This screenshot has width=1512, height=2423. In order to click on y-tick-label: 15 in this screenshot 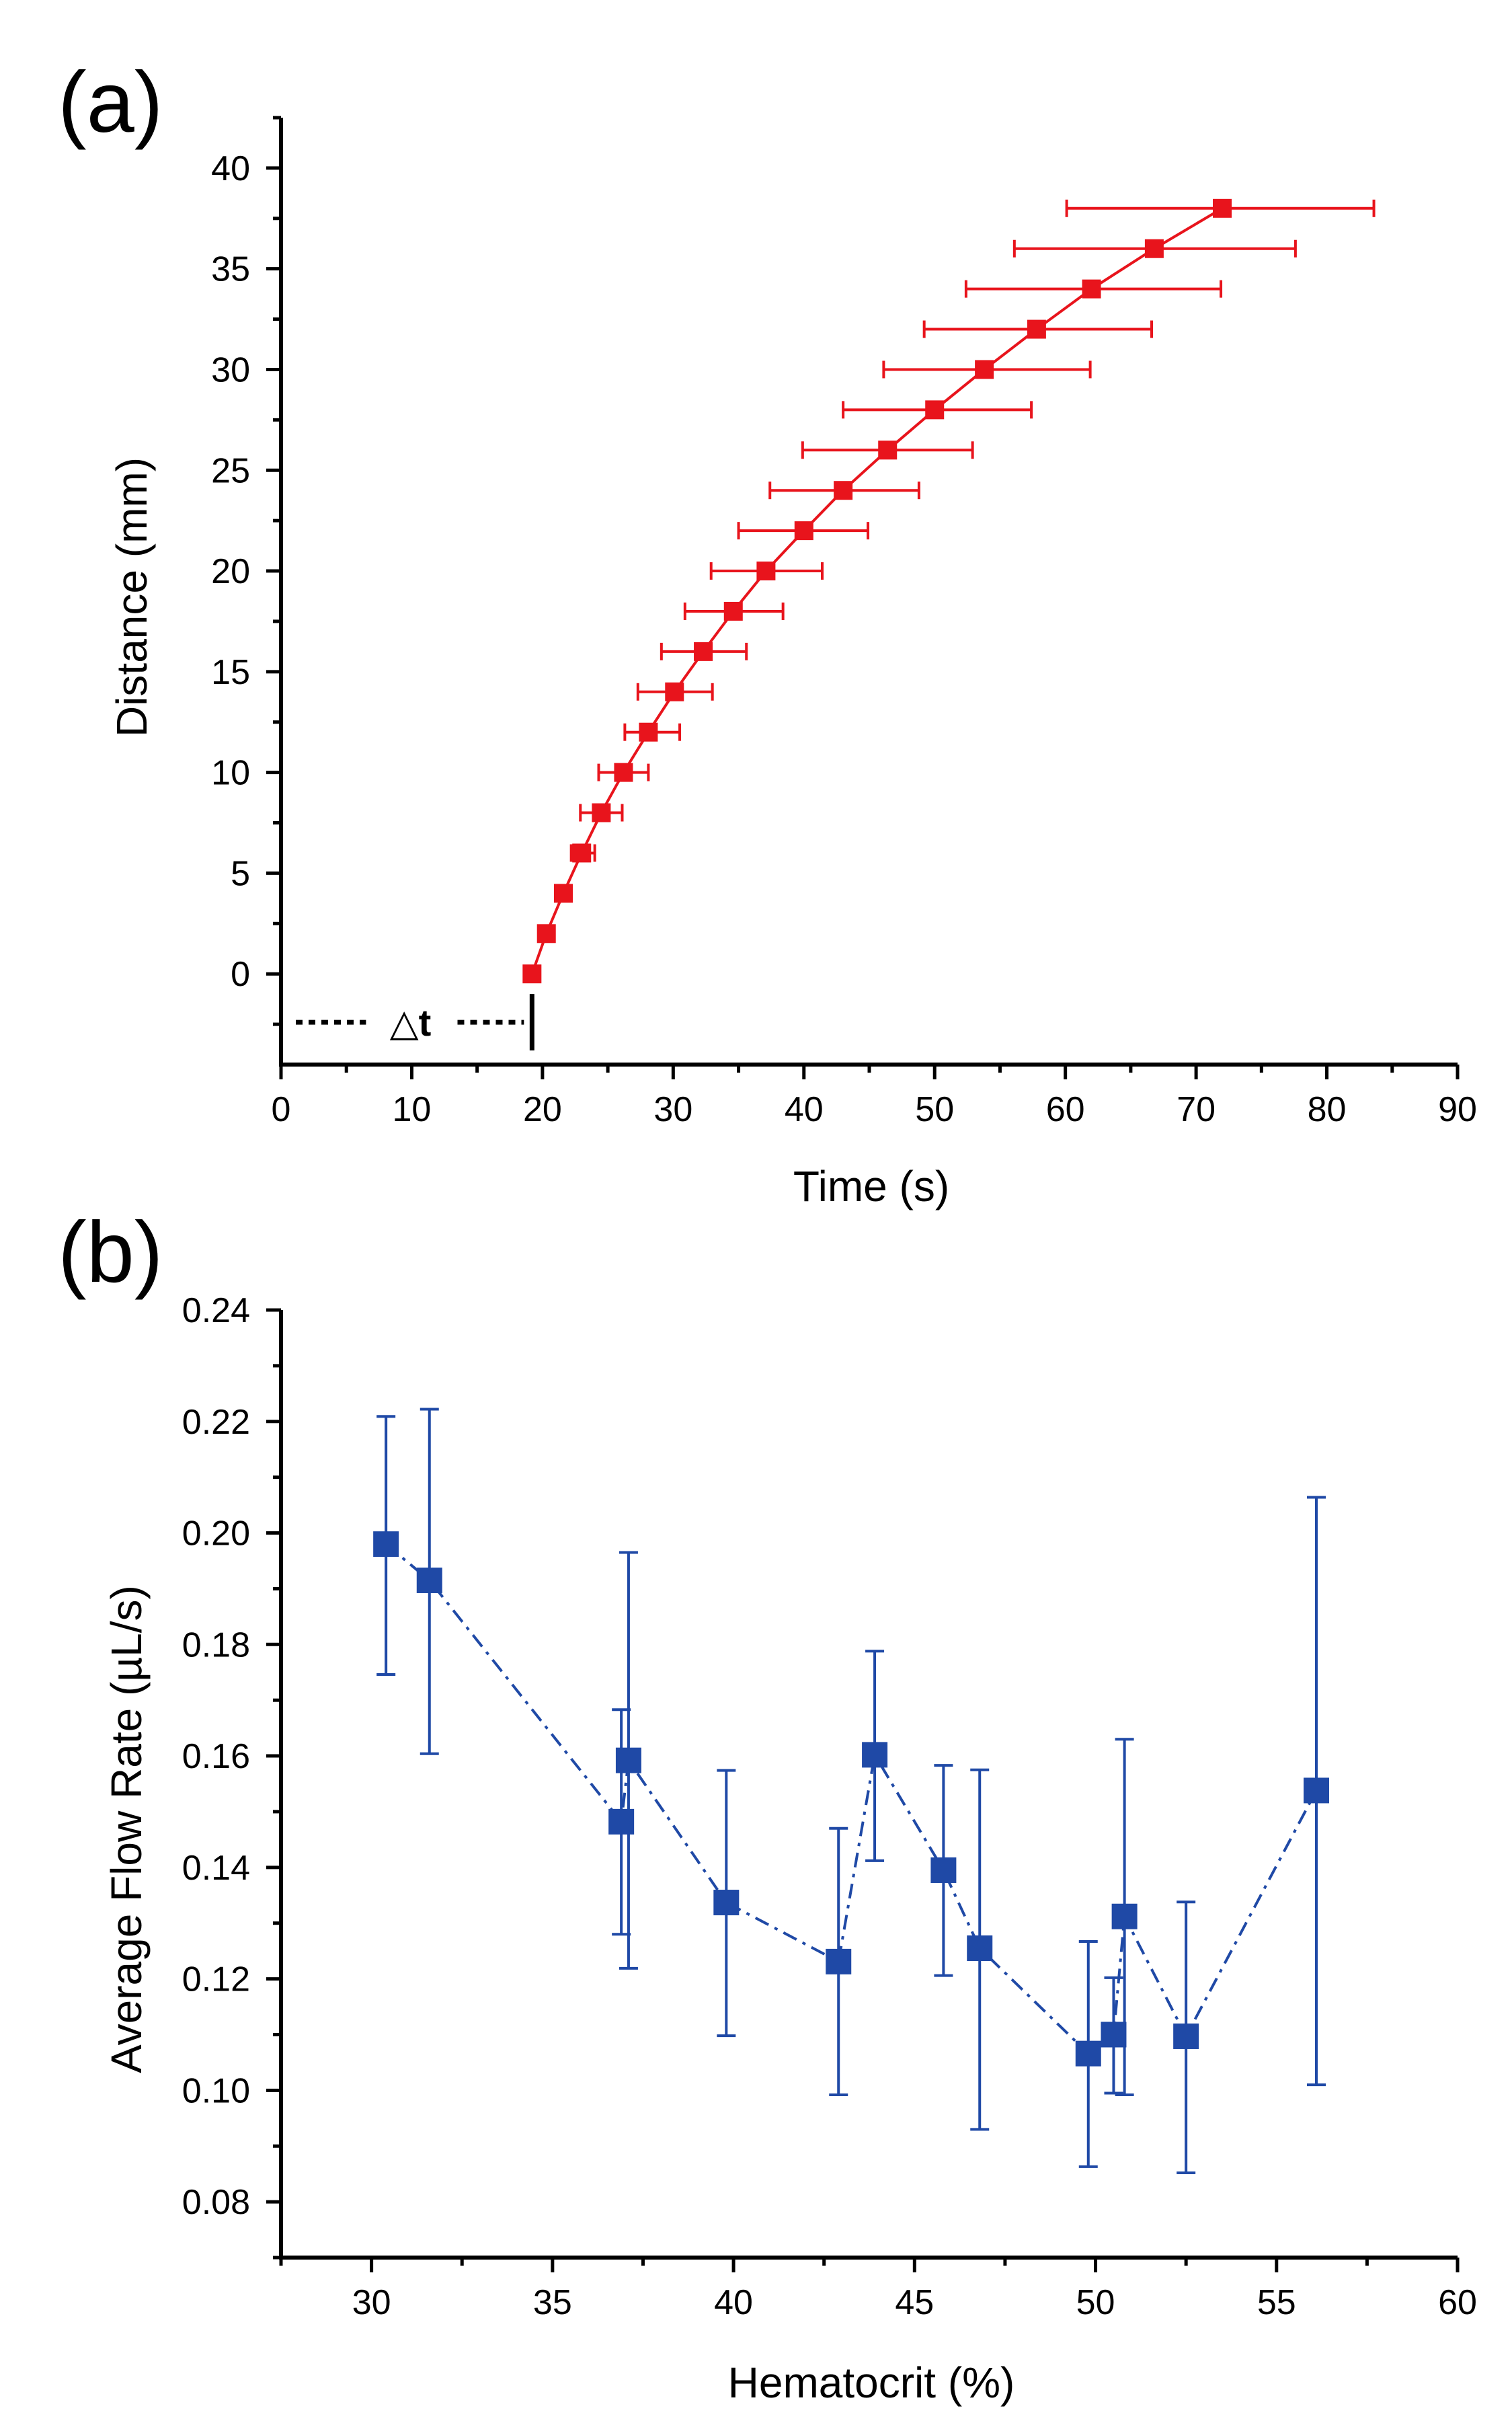, I will do `click(230, 672)`.